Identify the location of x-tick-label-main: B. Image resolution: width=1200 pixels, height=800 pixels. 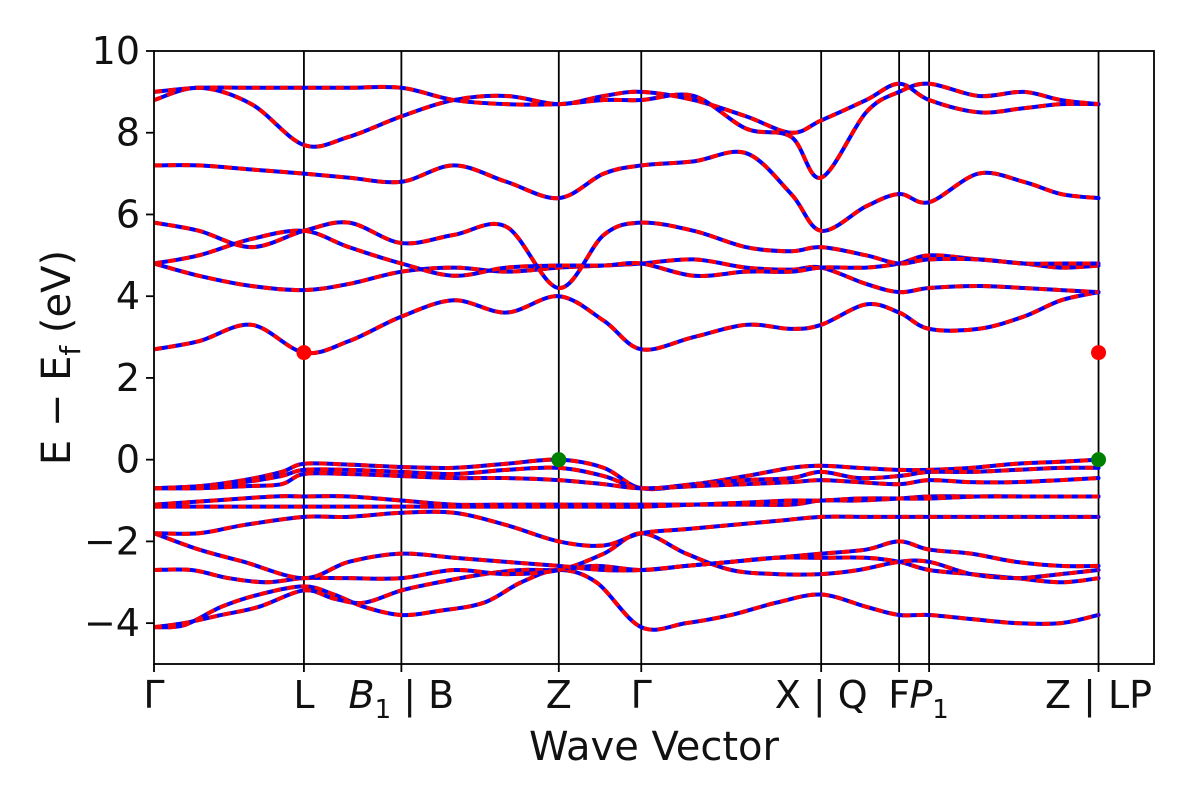
(362, 695).